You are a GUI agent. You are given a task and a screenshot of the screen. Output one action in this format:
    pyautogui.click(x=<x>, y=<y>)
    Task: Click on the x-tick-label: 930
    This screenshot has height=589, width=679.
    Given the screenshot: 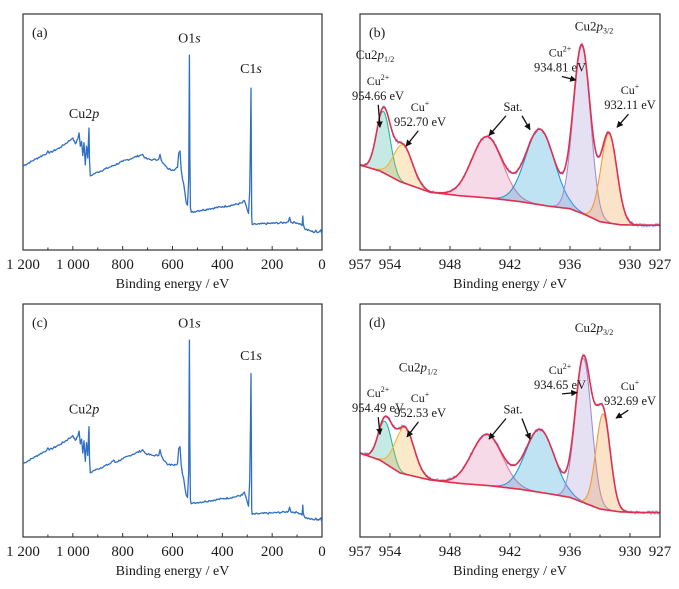 What is the action you would take?
    pyautogui.click(x=630, y=265)
    